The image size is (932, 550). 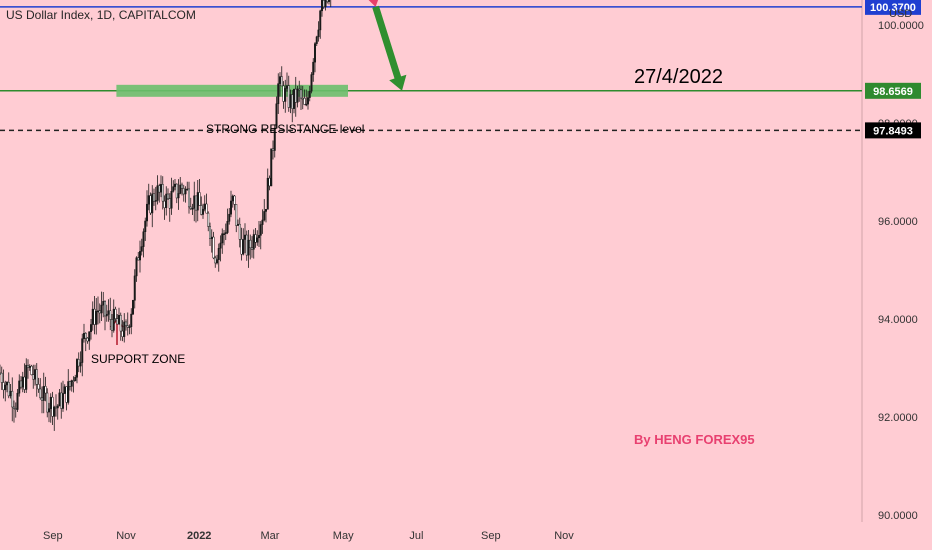 What do you see at coordinates (285, 129) in the screenshot?
I see `resistance-label: STRONG RESISTANCE level` at bounding box center [285, 129].